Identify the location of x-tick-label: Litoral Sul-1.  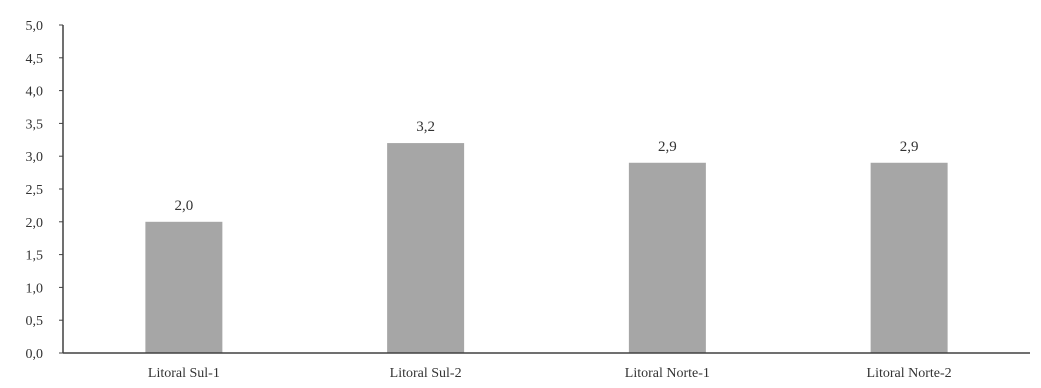
(184, 373).